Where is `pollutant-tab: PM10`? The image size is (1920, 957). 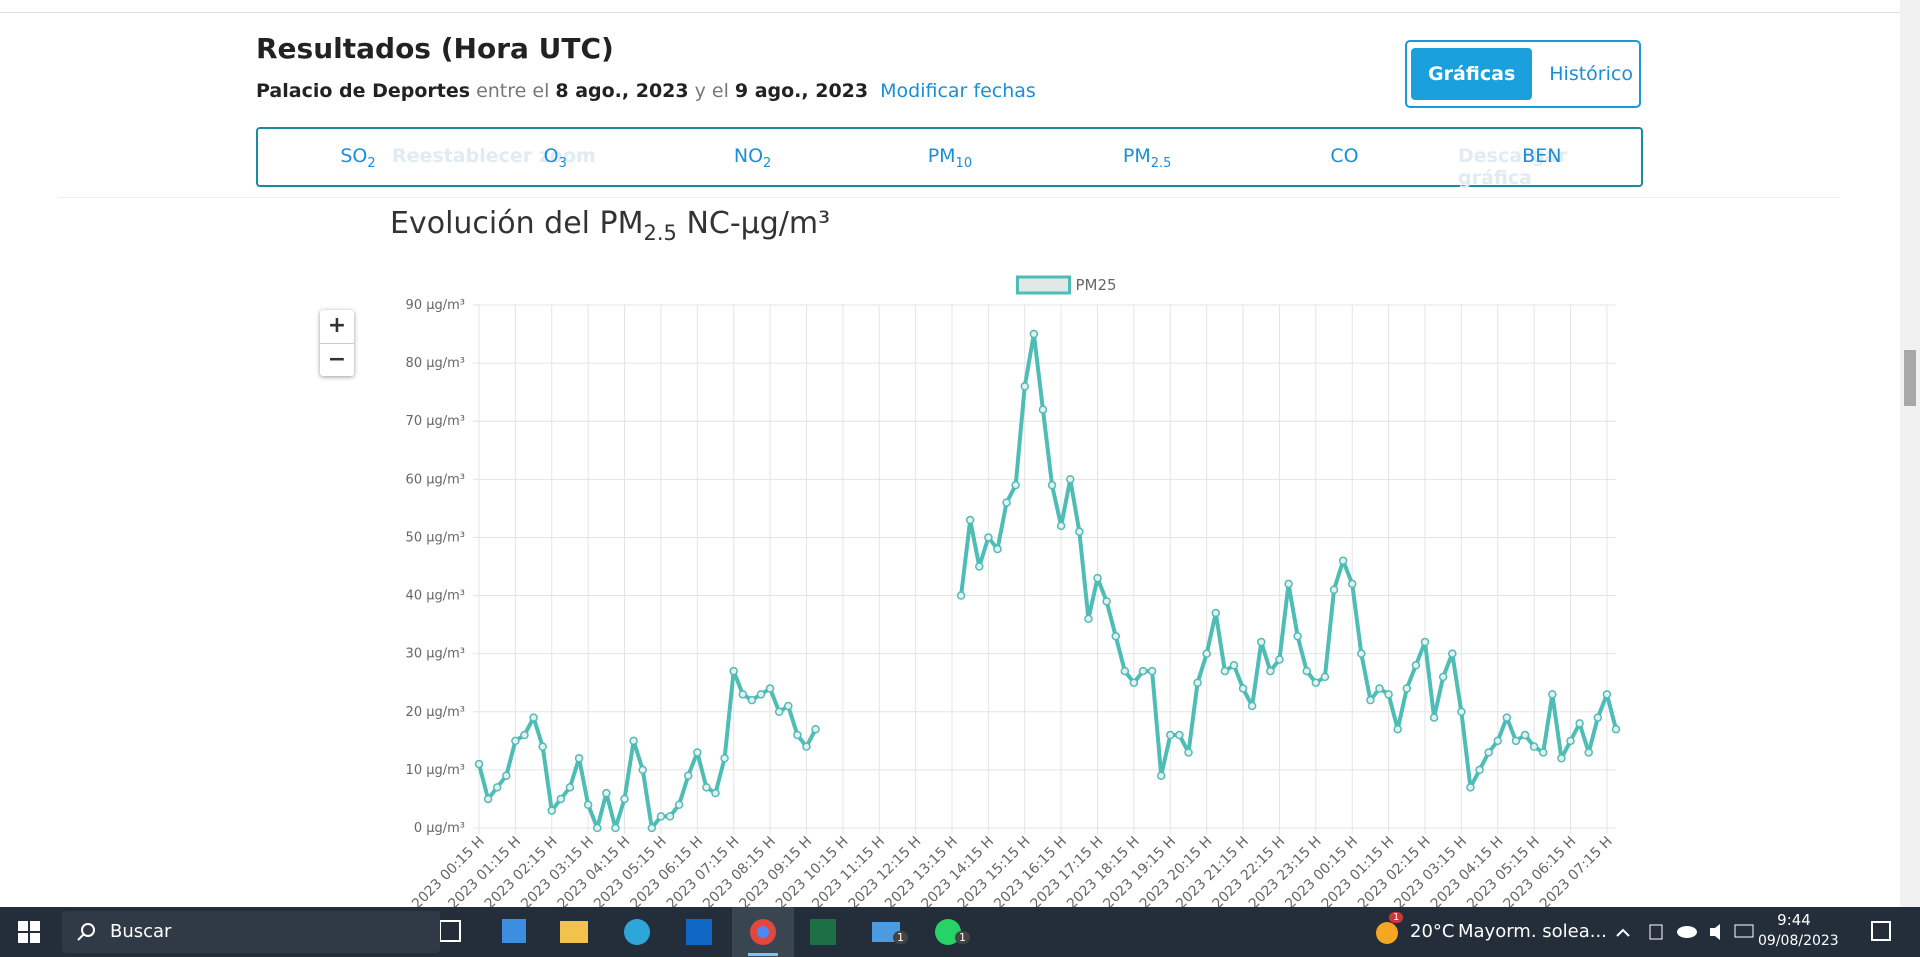
pollutant-tab: PM10 is located at coordinates (950, 158).